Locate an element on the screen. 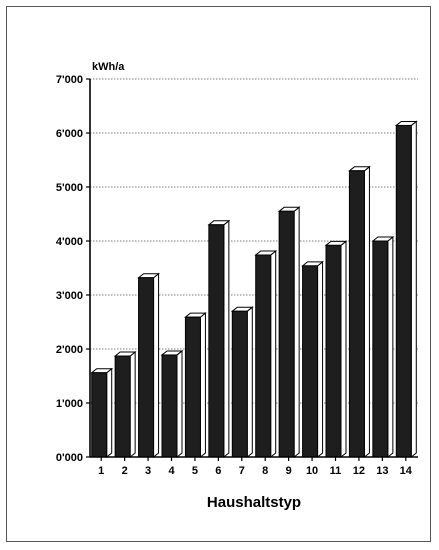 This screenshot has width=439, height=550. y-tick-label: 5'000 is located at coordinates (69, 188).